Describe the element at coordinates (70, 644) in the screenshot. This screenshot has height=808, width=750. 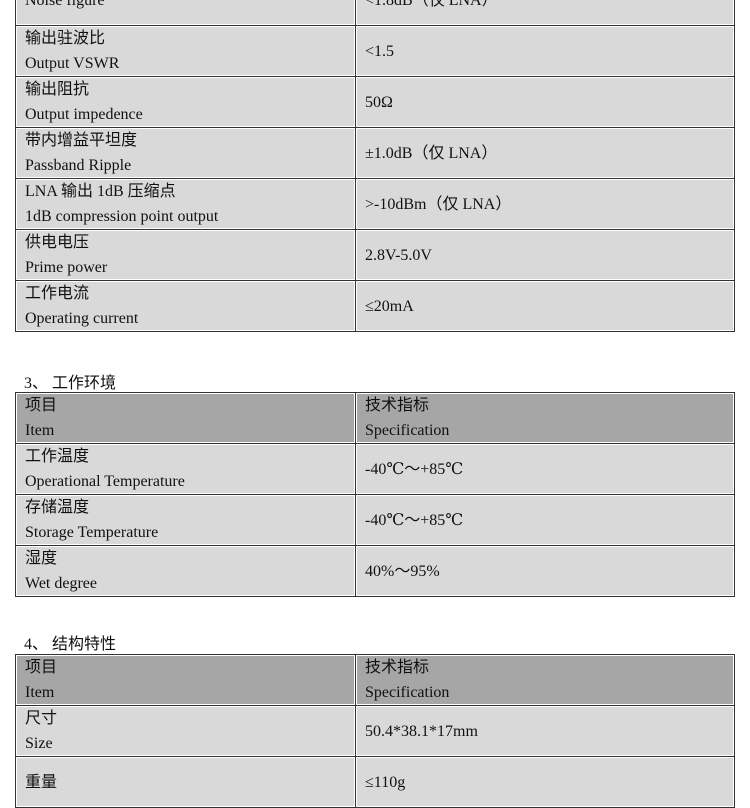
I see `section-4-title: 4、 结构特性` at that location.